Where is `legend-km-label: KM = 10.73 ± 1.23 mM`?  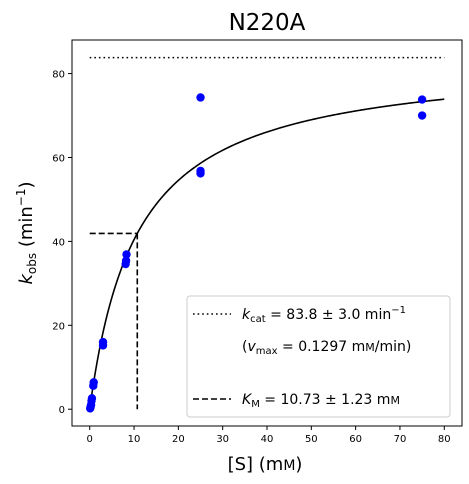
legend-km-label: KM = 10.73 ± 1.23 mM is located at coordinates (321, 401).